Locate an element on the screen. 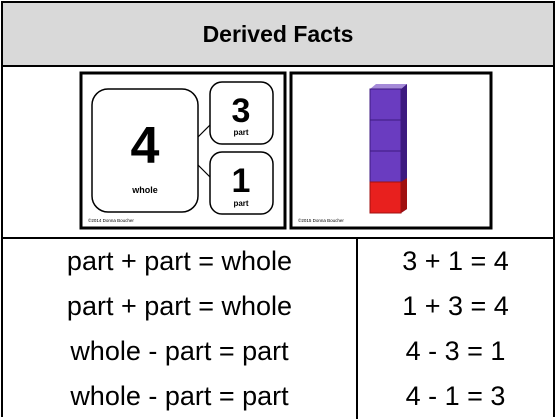 Image resolution: width=558 pixels, height=419 pixels. table-row: whole - part = part 4 - 1 = 3 is located at coordinates (278, 396).